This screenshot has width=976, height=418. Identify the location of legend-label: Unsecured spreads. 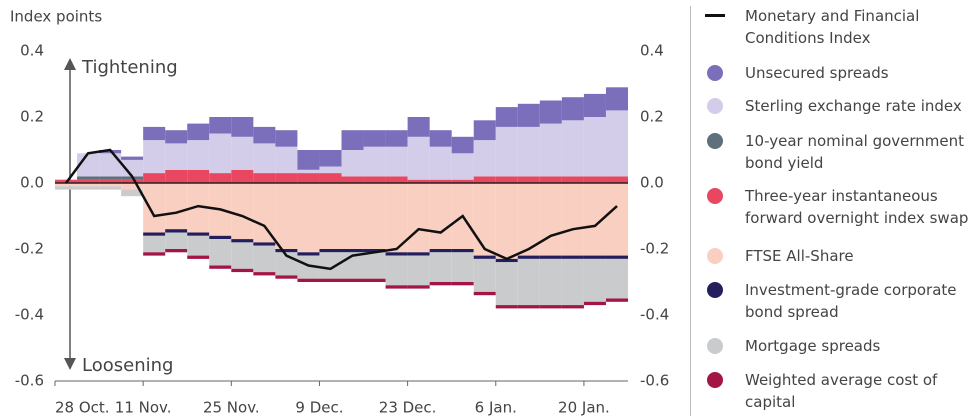
(817, 73).